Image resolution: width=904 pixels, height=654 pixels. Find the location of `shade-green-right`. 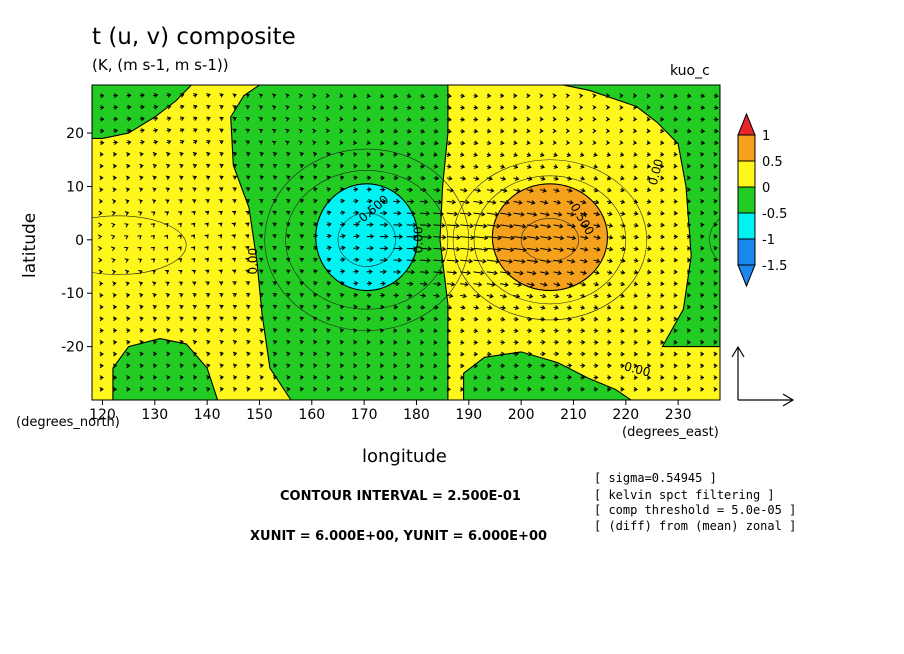

shade-green-right is located at coordinates (641, 216).